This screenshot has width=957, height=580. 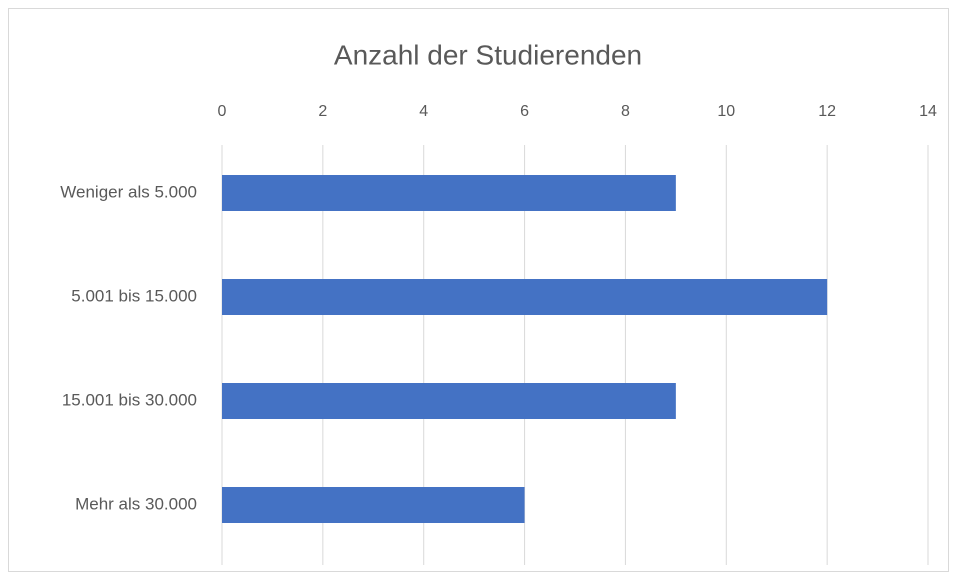 What do you see at coordinates (128, 191) in the screenshot?
I see `y-tick-label: Weniger als 5.000` at bounding box center [128, 191].